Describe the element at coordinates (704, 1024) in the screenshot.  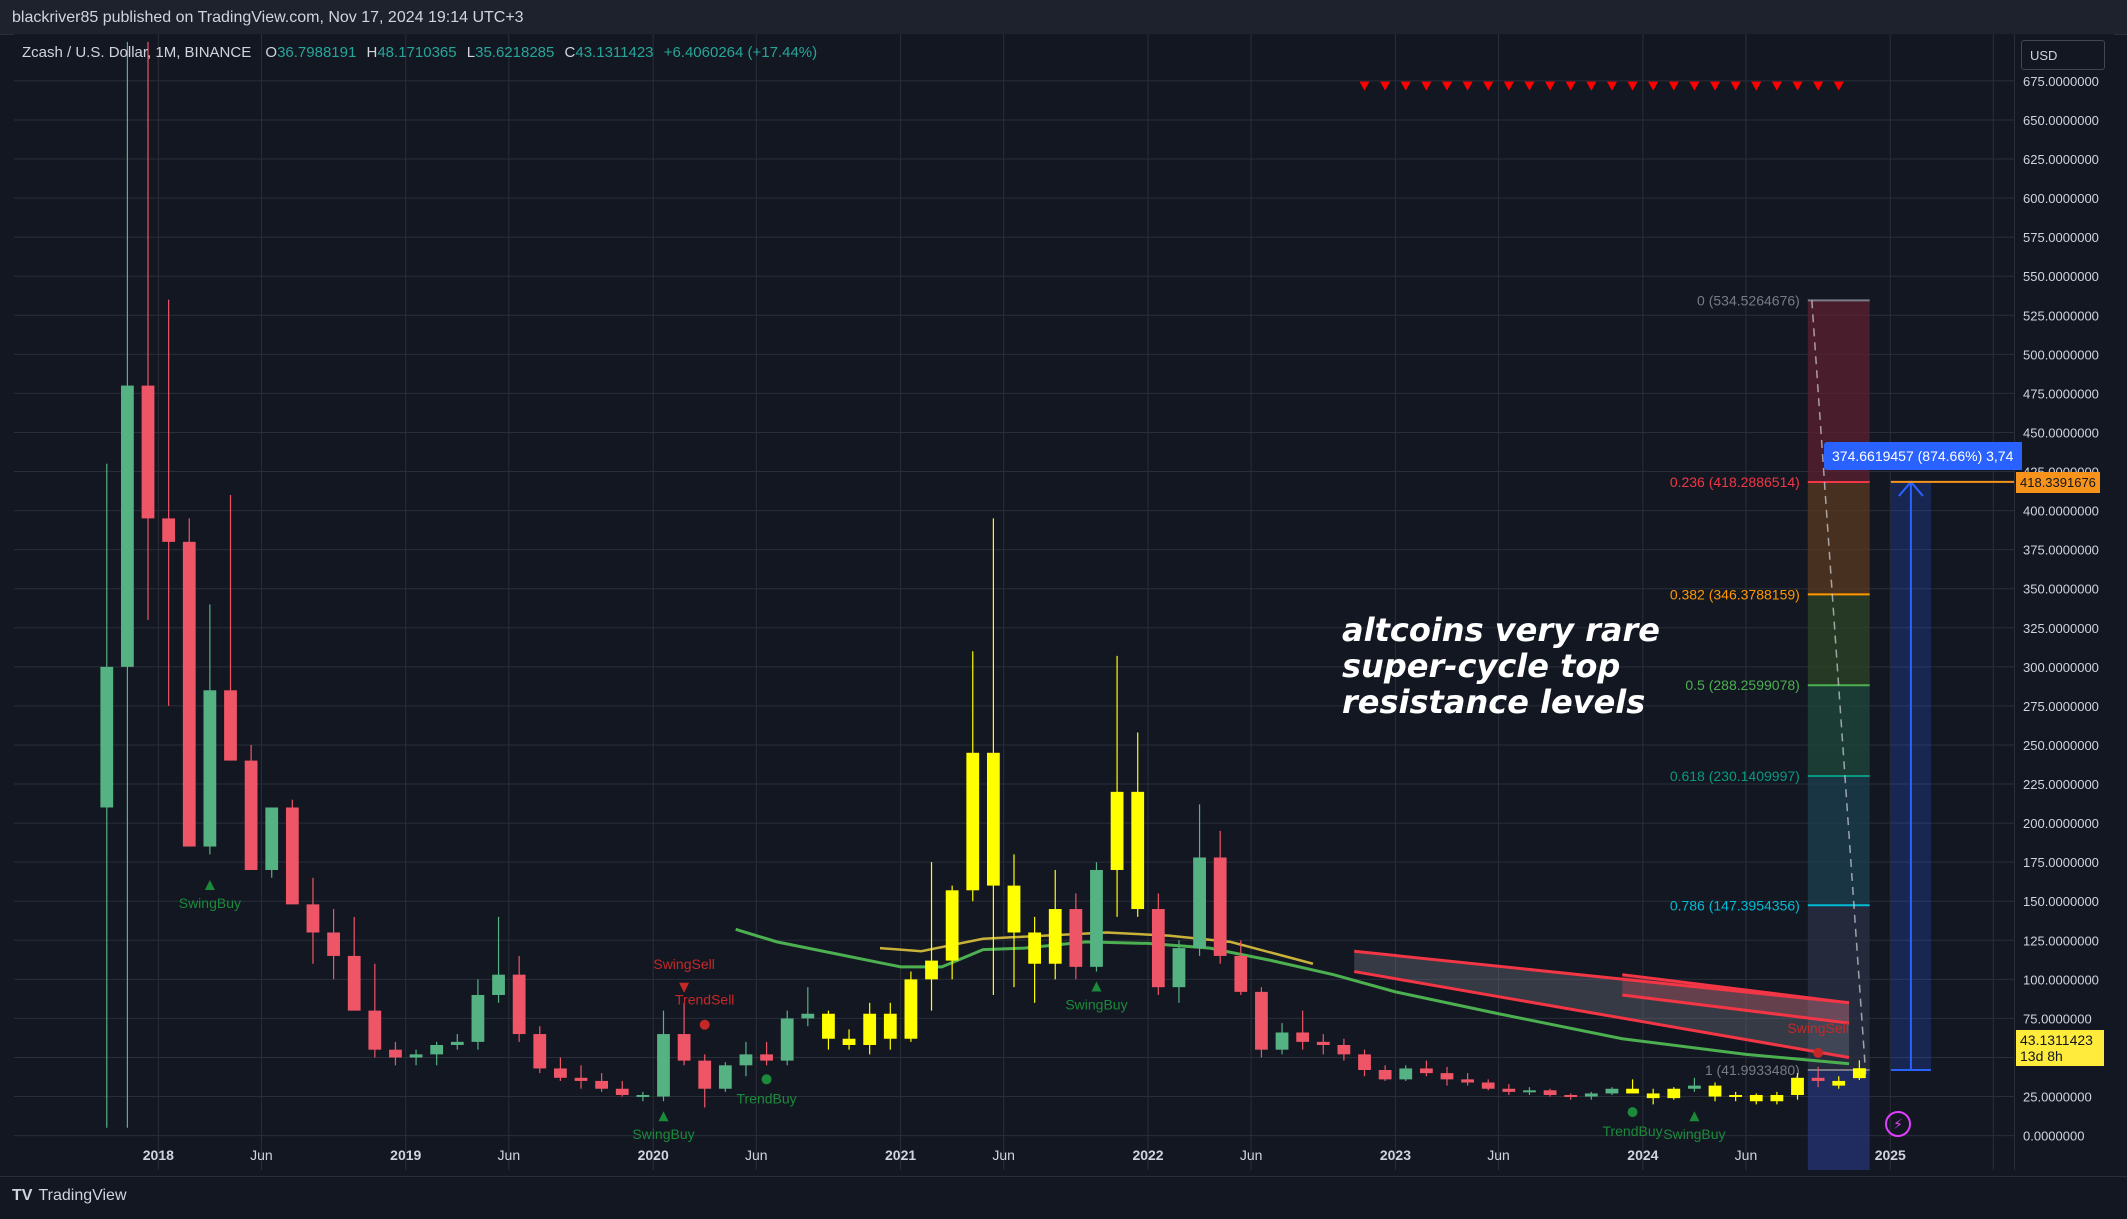
I see `trend-sell-marker` at that location.